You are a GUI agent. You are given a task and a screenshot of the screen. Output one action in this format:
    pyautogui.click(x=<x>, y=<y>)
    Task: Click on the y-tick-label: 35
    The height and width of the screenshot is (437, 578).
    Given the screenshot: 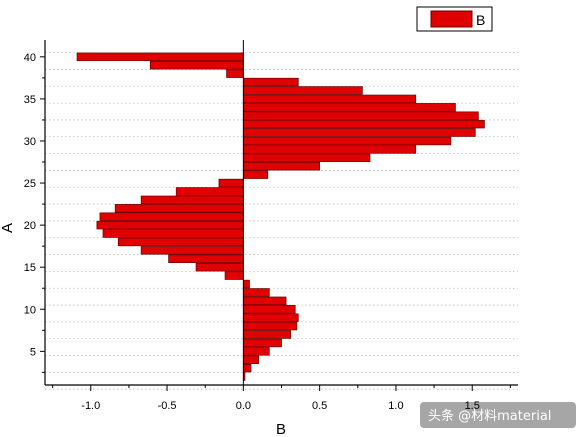 What is the action you would take?
    pyautogui.click(x=30, y=100)
    